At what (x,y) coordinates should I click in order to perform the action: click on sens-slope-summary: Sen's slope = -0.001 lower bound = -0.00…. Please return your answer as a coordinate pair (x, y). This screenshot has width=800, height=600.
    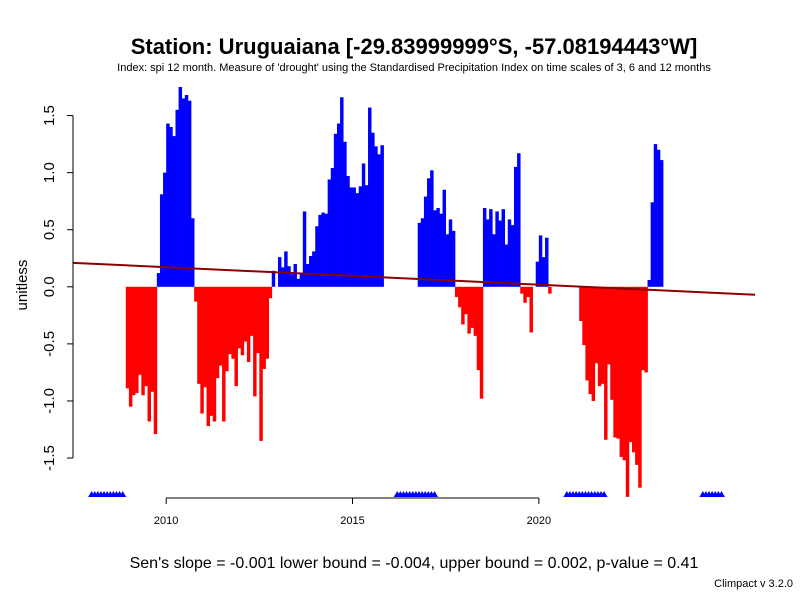
    Looking at the image, I should click on (414, 563).